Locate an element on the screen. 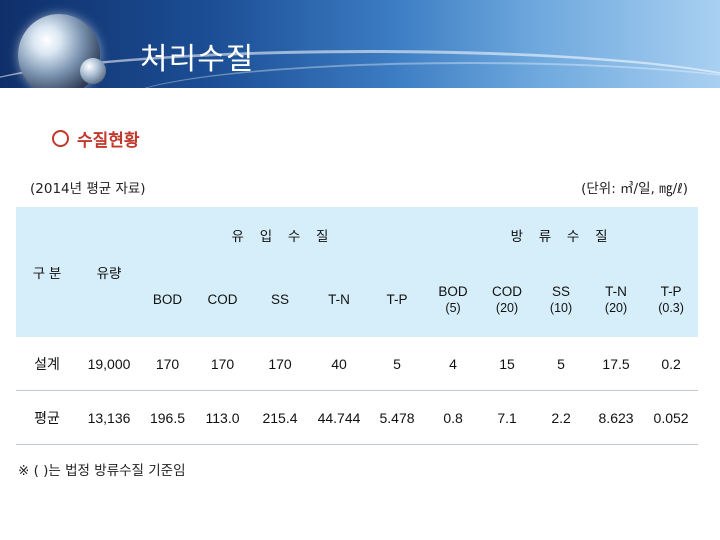 The height and width of the screenshot is (540, 720). table-cell: 19,000 is located at coordinates (109, 364).